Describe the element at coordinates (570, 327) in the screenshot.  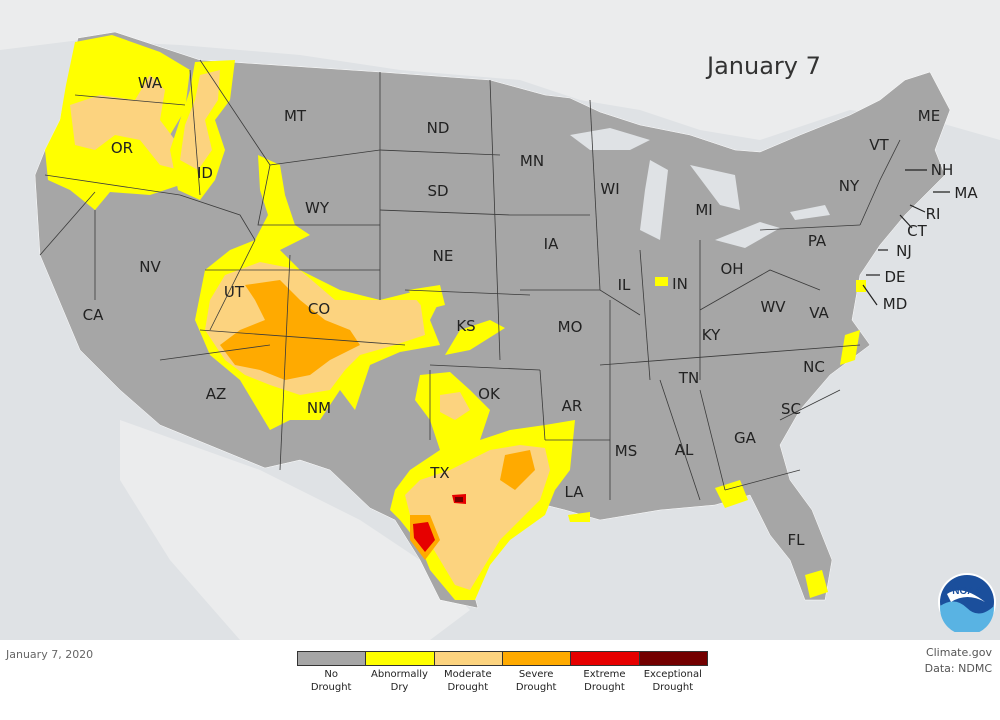
I see `state-label-mo: MO` at that location.